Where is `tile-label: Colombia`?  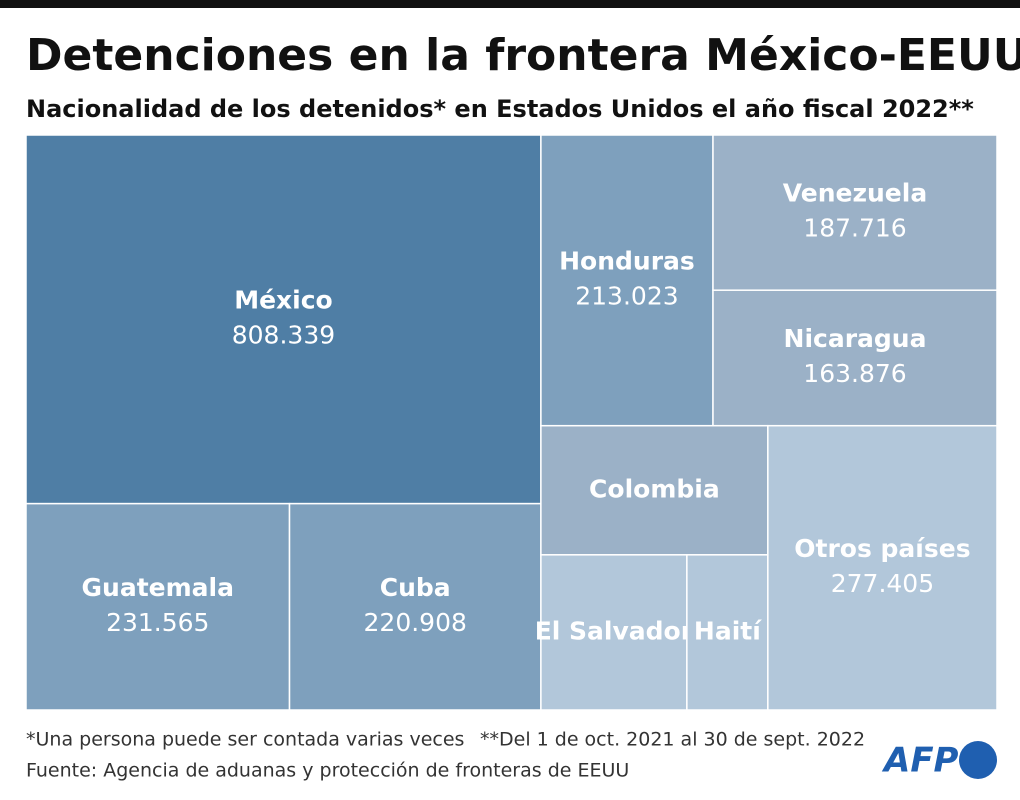
tile-label: Colombia is located at coordinates (654, 488).